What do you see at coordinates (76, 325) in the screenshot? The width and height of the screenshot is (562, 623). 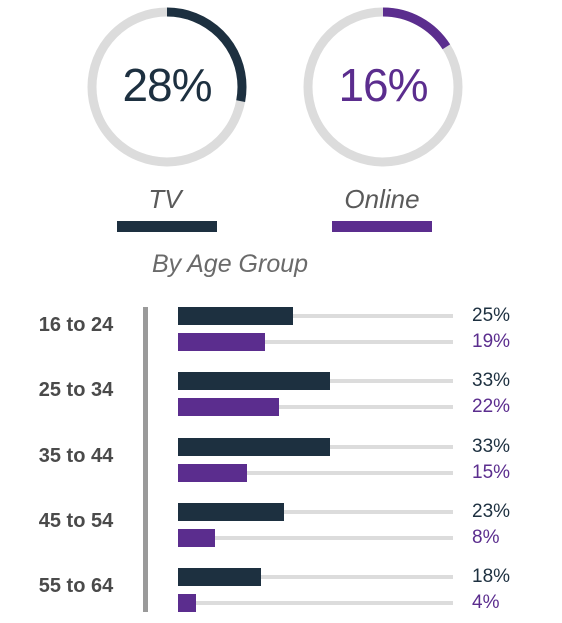 I see `age-group-label-16-to-24: 16 to 24` at bounding box center [76, 325].